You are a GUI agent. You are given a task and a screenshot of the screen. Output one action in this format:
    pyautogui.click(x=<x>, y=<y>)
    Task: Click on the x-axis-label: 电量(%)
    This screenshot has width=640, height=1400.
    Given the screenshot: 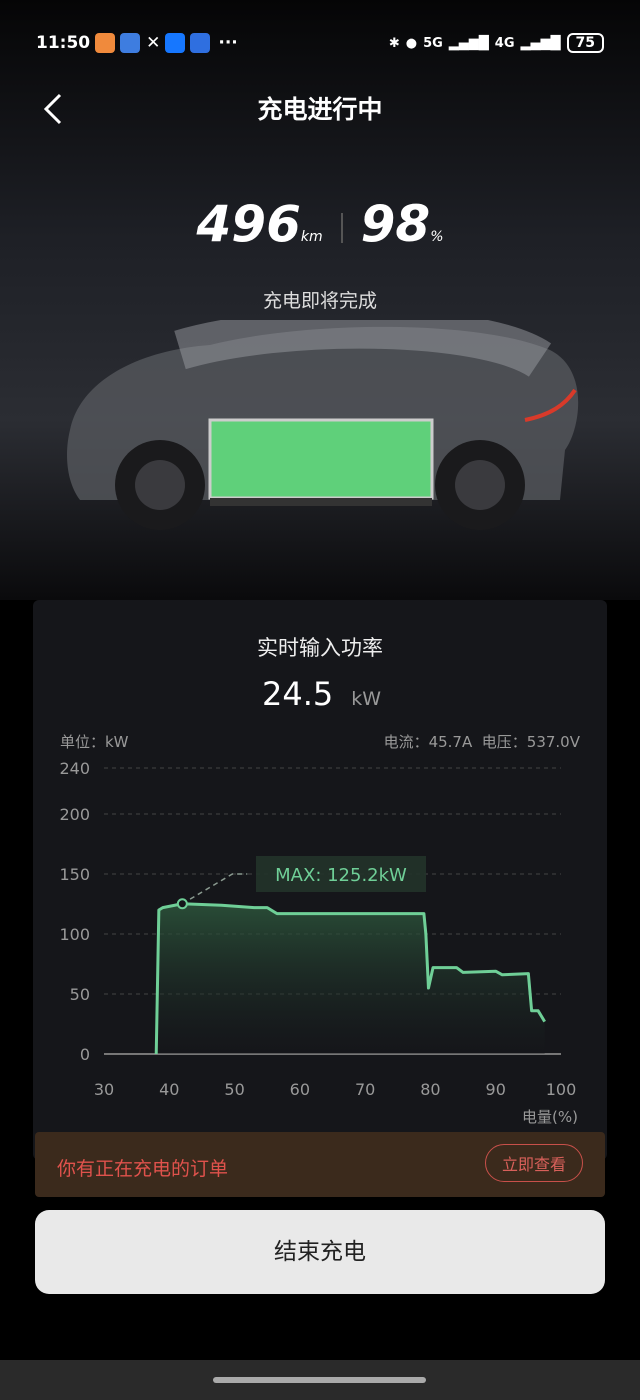 What is the action you would take?
    pyautogui.click(x=550, y=1117)
    